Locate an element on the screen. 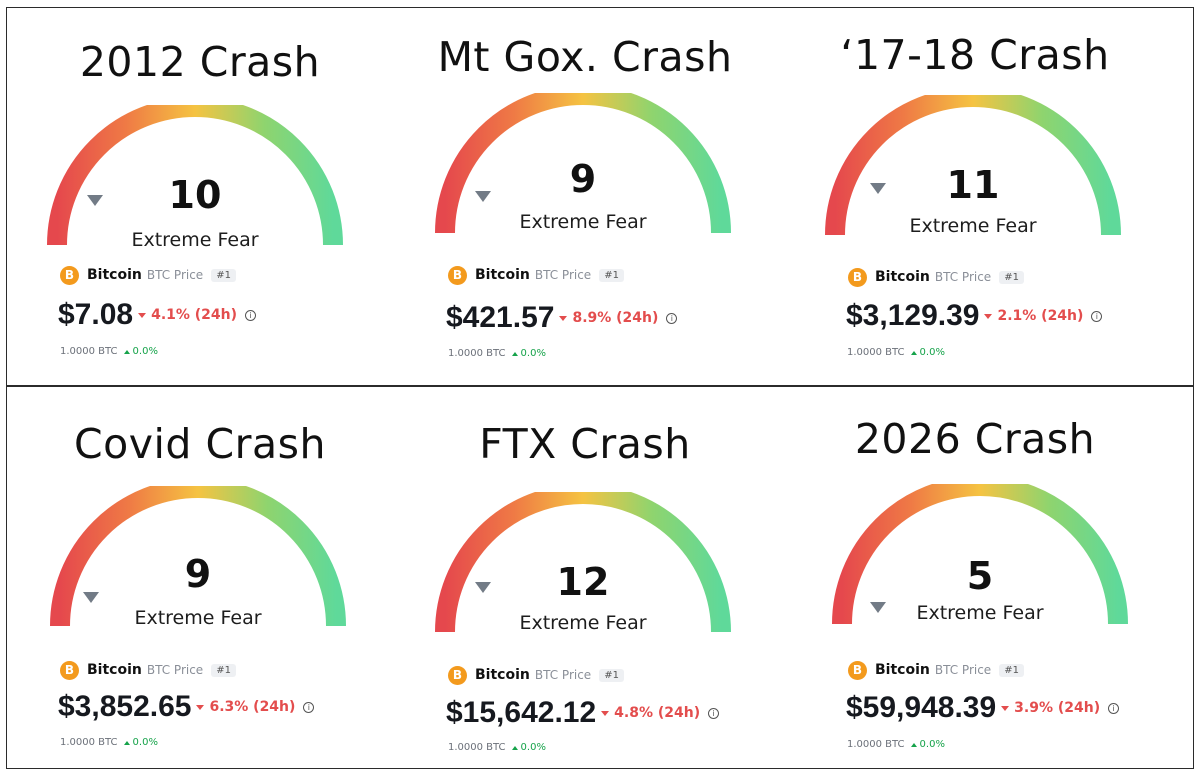 The image size is (1200, 773). row-divider is located at coordinates (600, 386).